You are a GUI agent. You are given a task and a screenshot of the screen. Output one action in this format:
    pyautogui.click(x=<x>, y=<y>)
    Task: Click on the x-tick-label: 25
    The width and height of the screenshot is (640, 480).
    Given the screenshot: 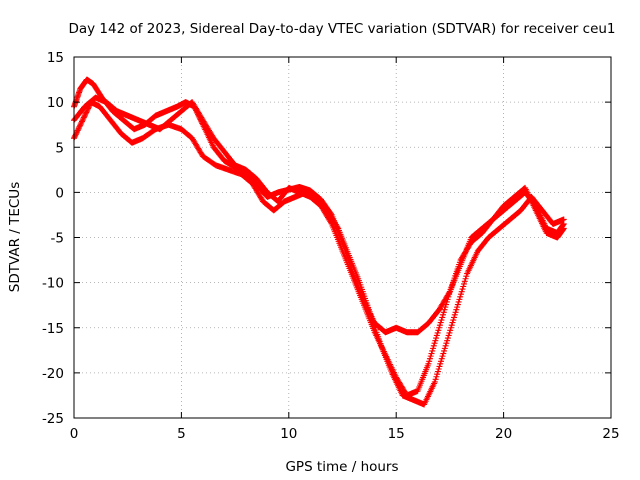 What is the action you would take?
    pyautogui.click(x=610, y=434)
    